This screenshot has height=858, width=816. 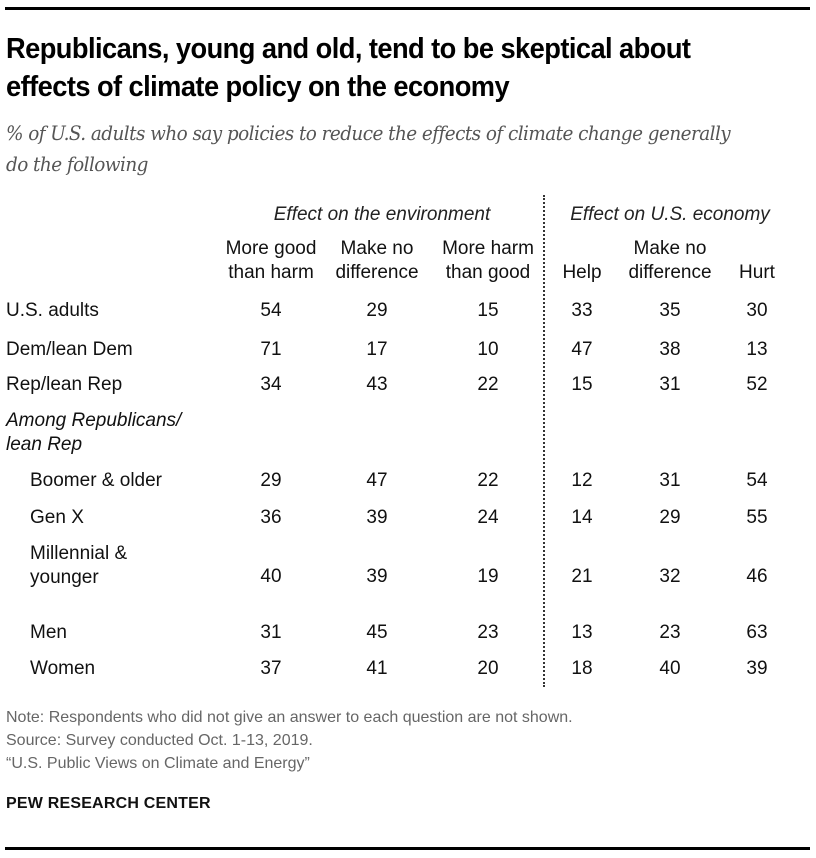 I want to click on table-cell: 30, so click(x=757, y=310).